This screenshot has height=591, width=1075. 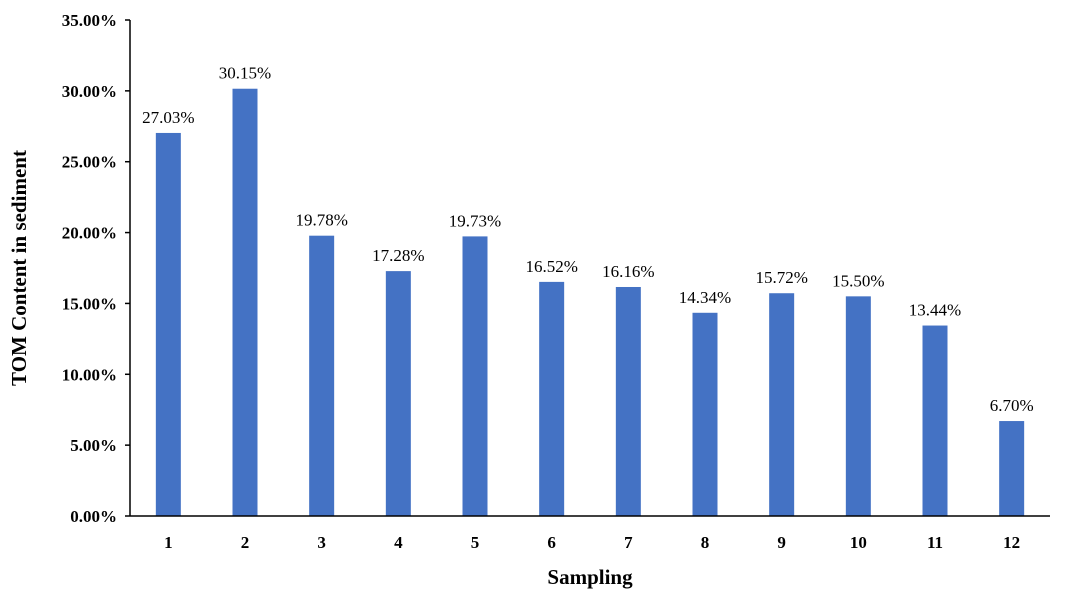 I want to click on x-tick-label: 4, so click(x=398, y=542).